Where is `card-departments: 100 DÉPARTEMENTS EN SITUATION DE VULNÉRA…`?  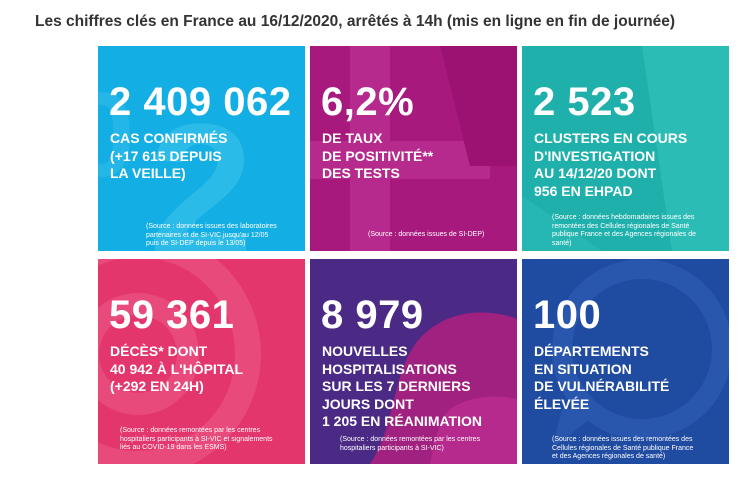 card-departments: 100 DÉPARTEMENTS EN SITUATION DE VULNÉRA… is located at coordinates (625, 361).